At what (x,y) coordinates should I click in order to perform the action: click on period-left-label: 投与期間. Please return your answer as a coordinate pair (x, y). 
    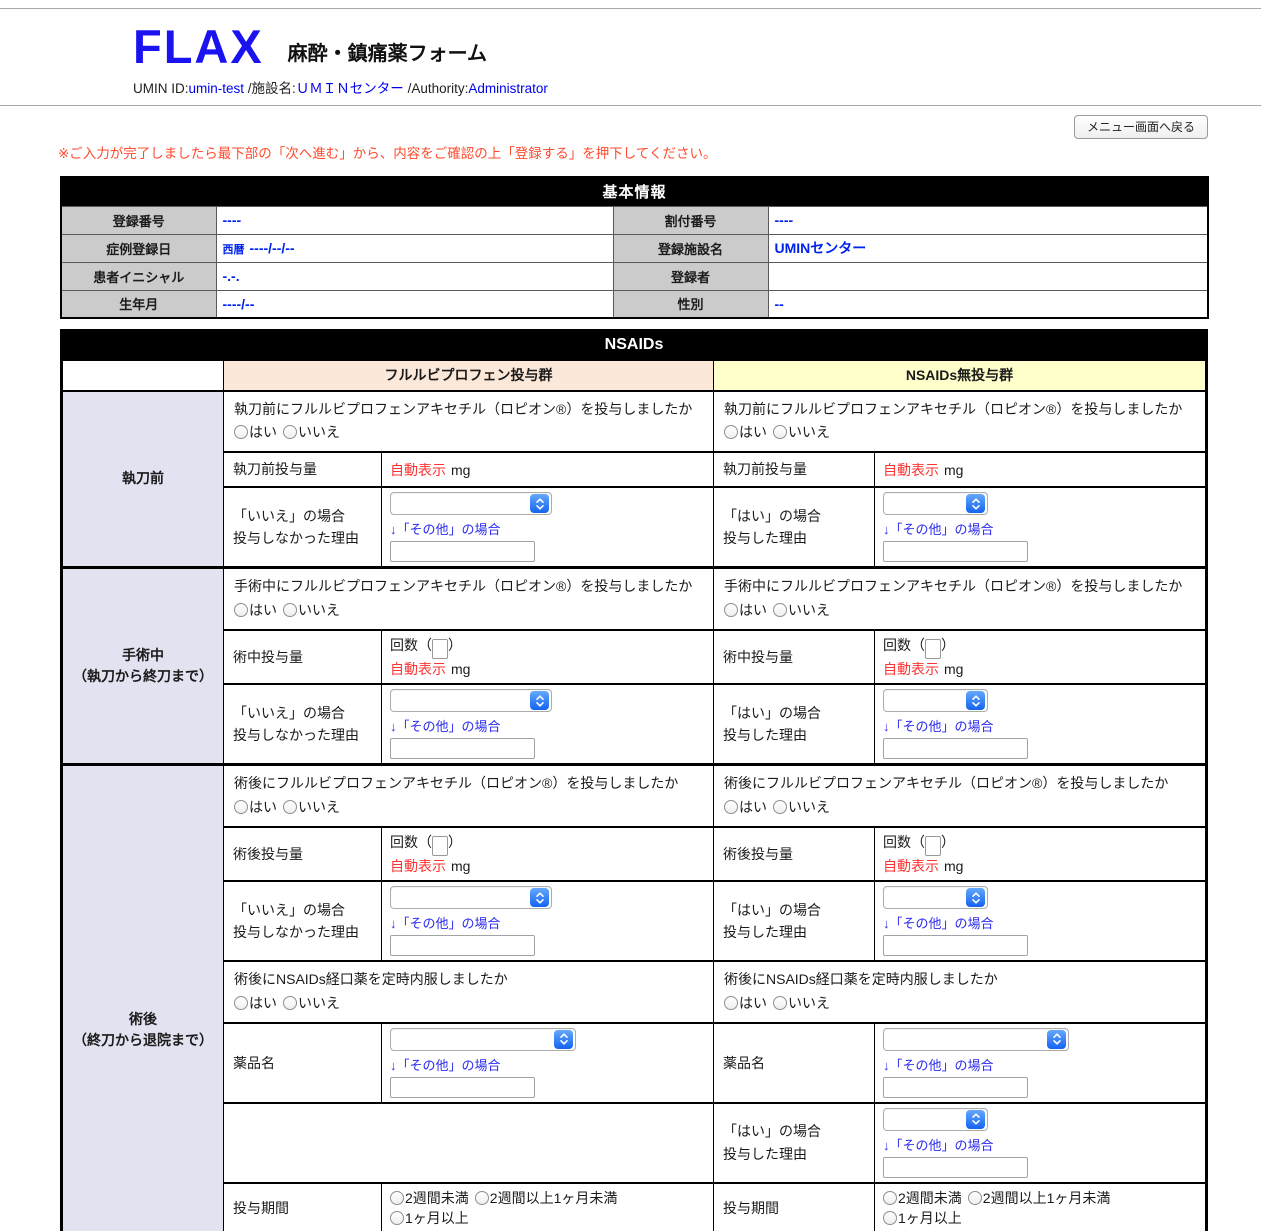
    Looking at the image, I should click on (302, 1206).